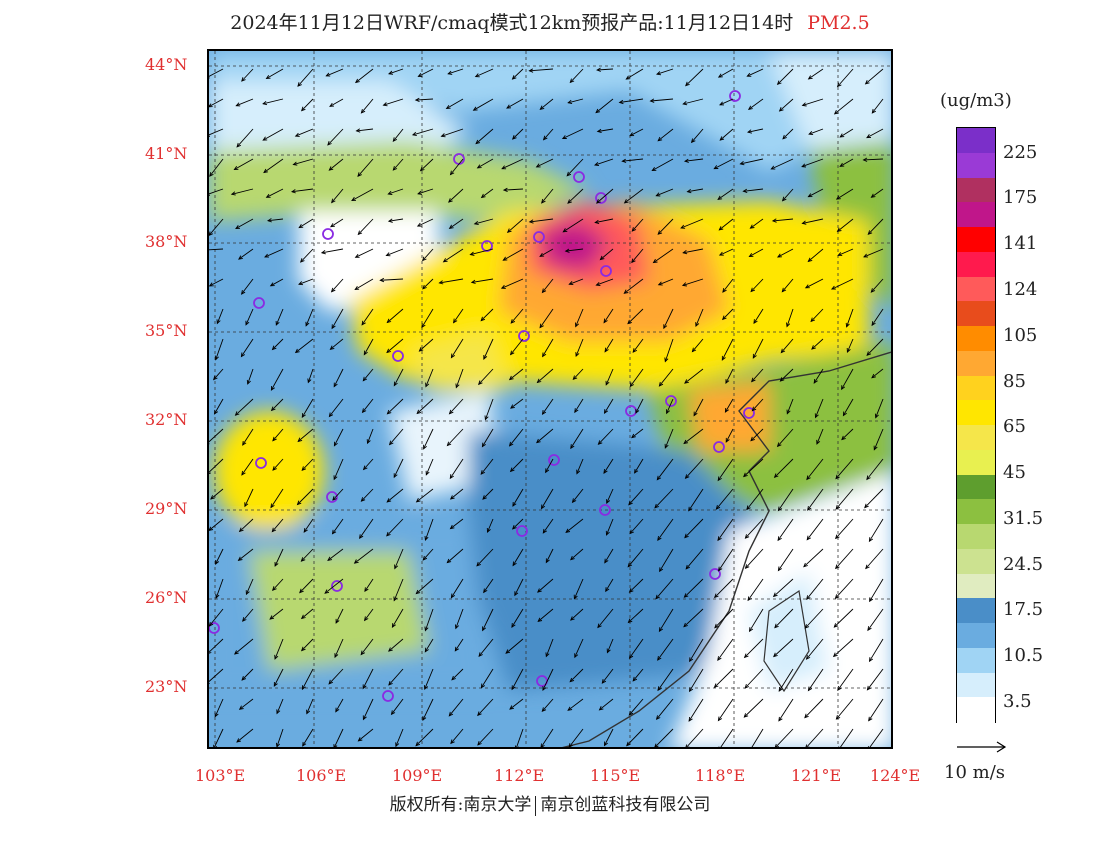 The width and height of the screenshot is (1100, 850). Describe the element at coordinates (1014, 426) in the screenshot. I see `colorbar-label: 65` at that location.